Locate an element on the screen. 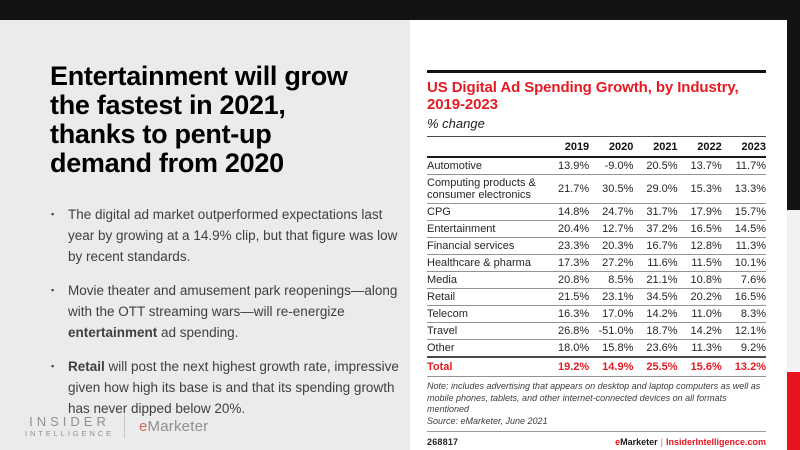 The height and width of the screenshot is (450, 800). cell: 20.3% is located at coordinates (611, 246).